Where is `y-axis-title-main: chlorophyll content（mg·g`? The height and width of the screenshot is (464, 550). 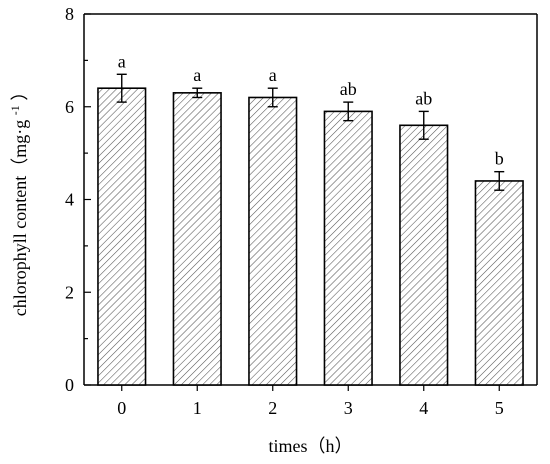
y-axis-title-main: chlorophyll content（mg·g is located at coordinates (20, 218).